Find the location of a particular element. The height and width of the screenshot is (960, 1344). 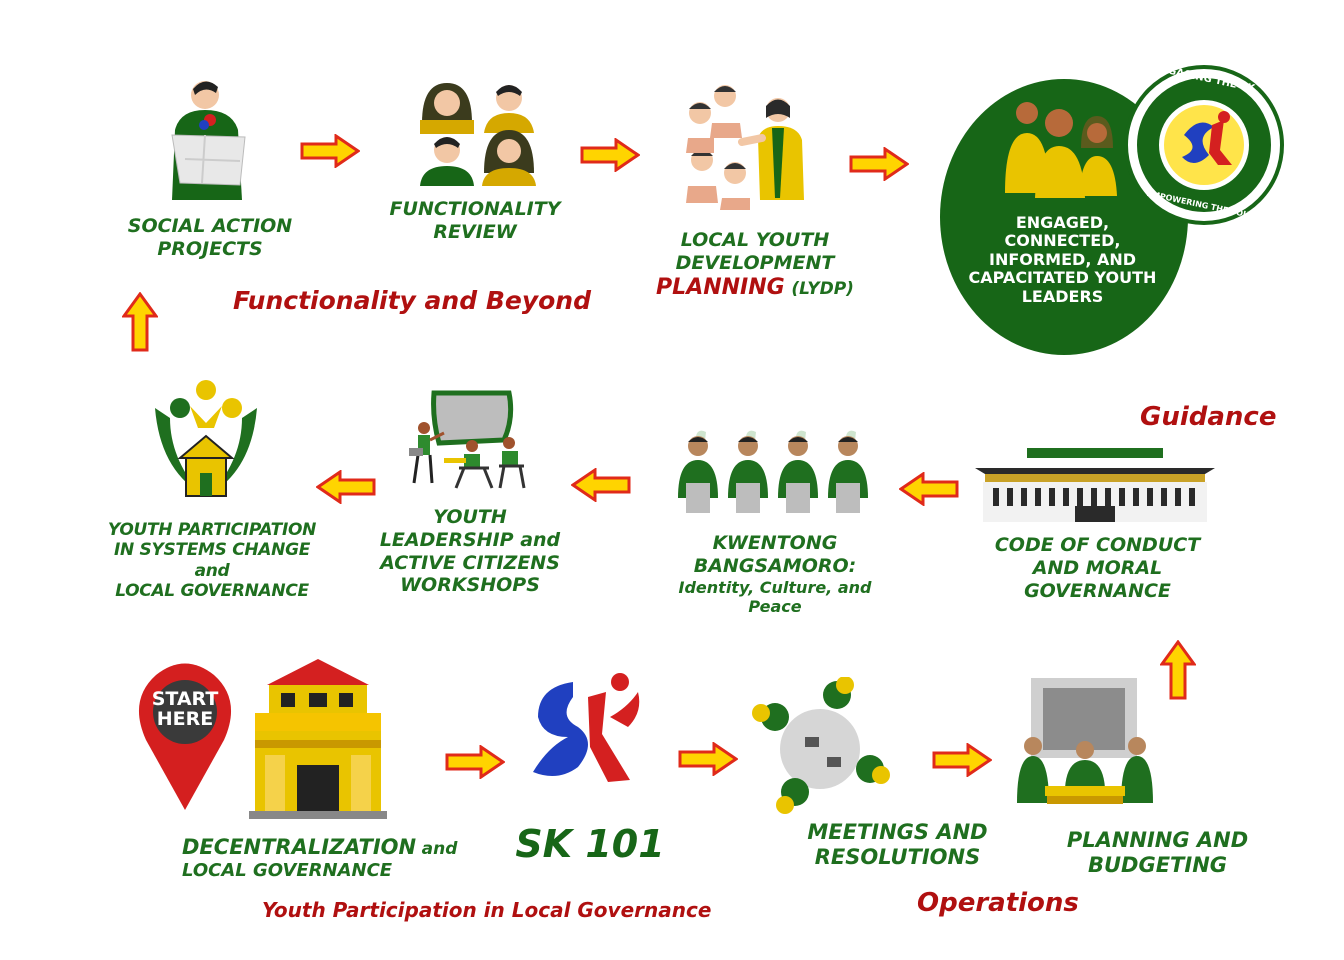

planning-meeting-icon is located at coordinates (1085, 742).